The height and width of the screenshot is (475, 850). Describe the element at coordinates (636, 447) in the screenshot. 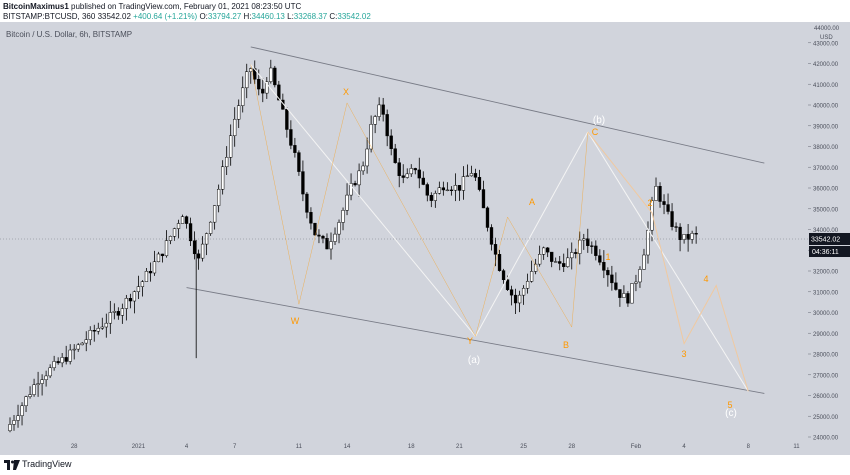

I see `x-tick-label: Feb` at that location.